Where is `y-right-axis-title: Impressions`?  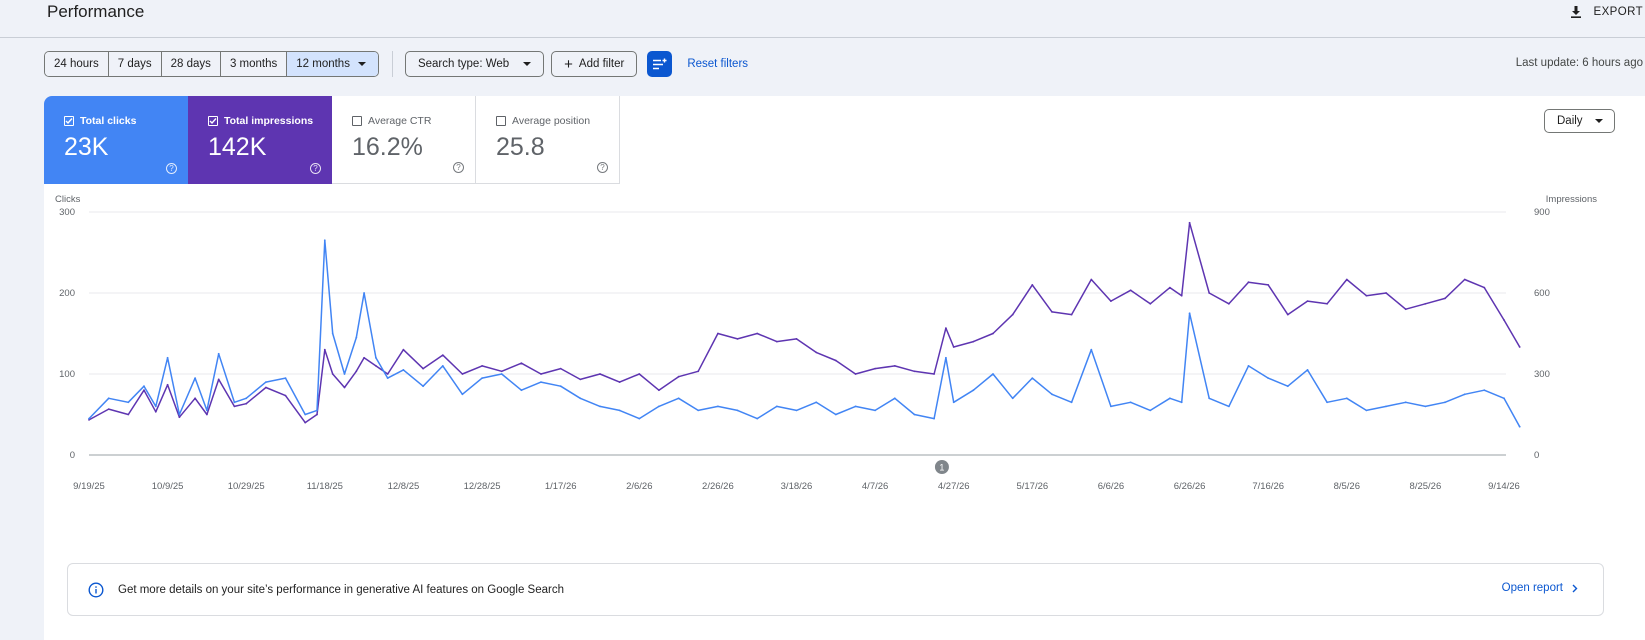 y-right-axis-title: Impressions is located at coordinates (1571, 199).